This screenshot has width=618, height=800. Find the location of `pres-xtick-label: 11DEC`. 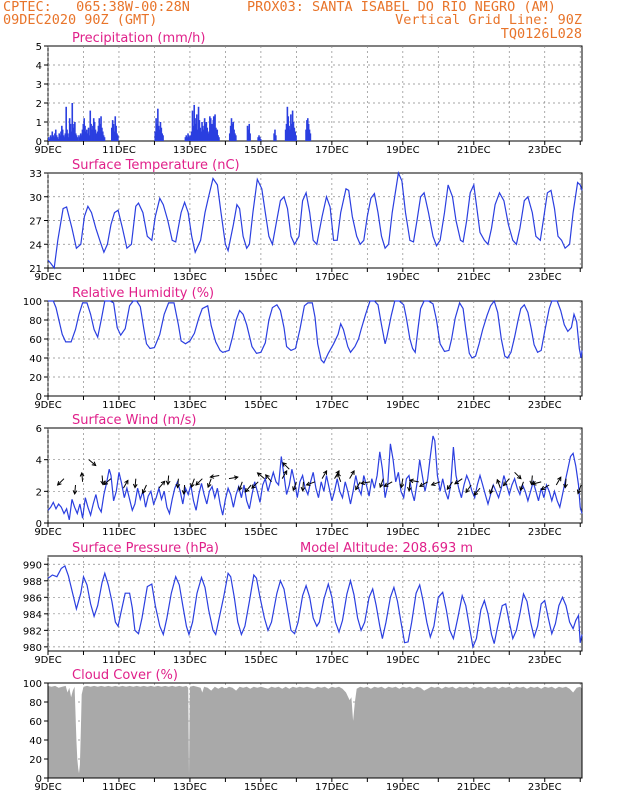

pres-xtick-label: 11DEC is located at coordinates (119, 660).